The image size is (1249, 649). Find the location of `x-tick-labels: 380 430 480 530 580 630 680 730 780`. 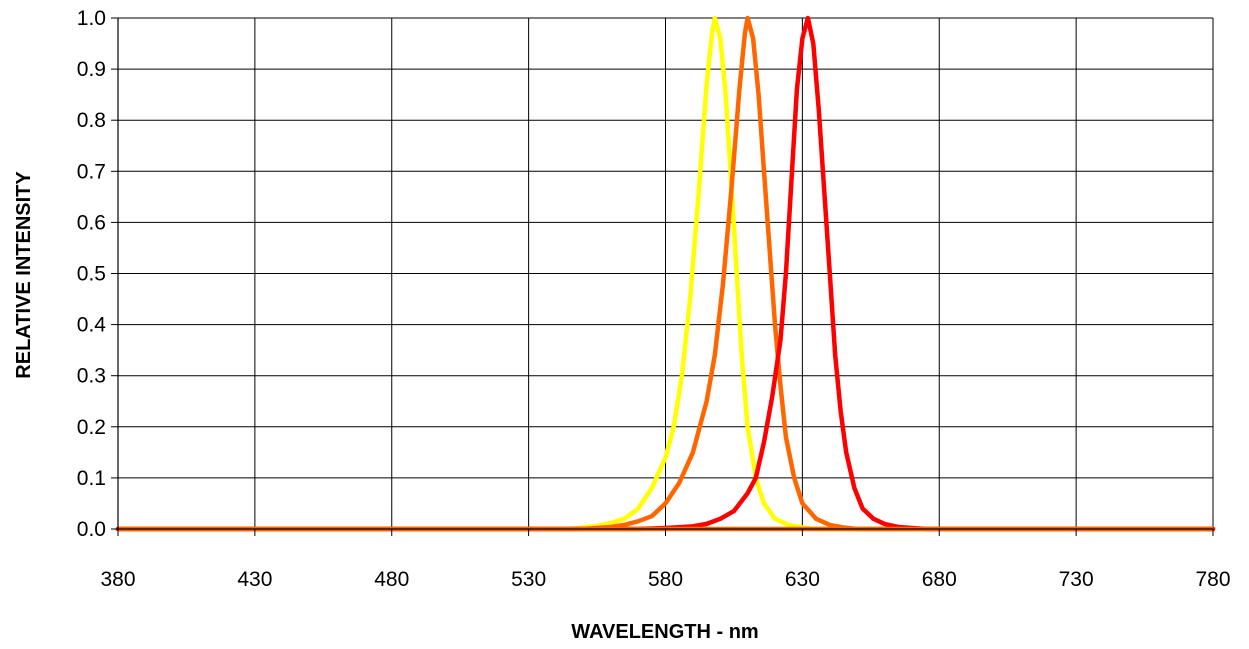

x-tick-labels: 380 430 480 530 580 630 680 730 780 is located at coordinates (665, 579).